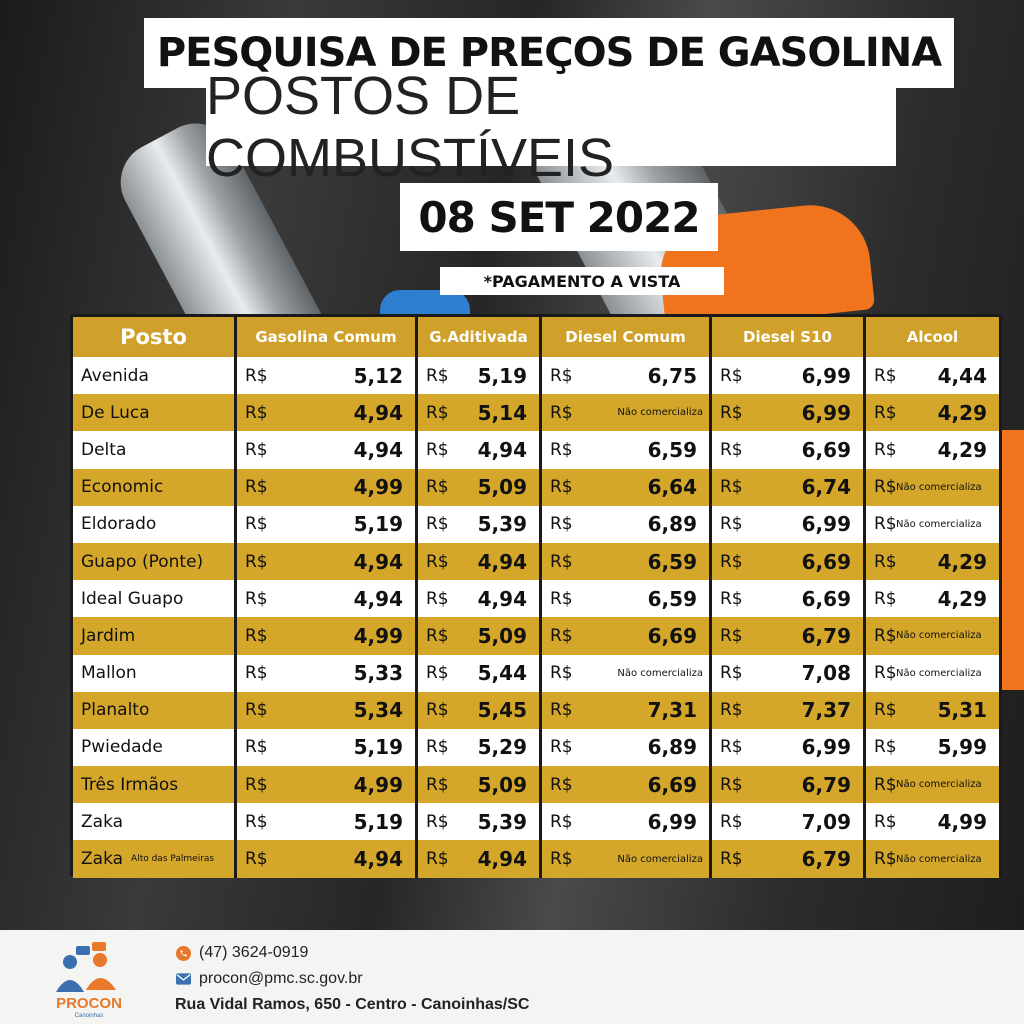  I want to click on posto-label: Jardim, so click(108, 635).